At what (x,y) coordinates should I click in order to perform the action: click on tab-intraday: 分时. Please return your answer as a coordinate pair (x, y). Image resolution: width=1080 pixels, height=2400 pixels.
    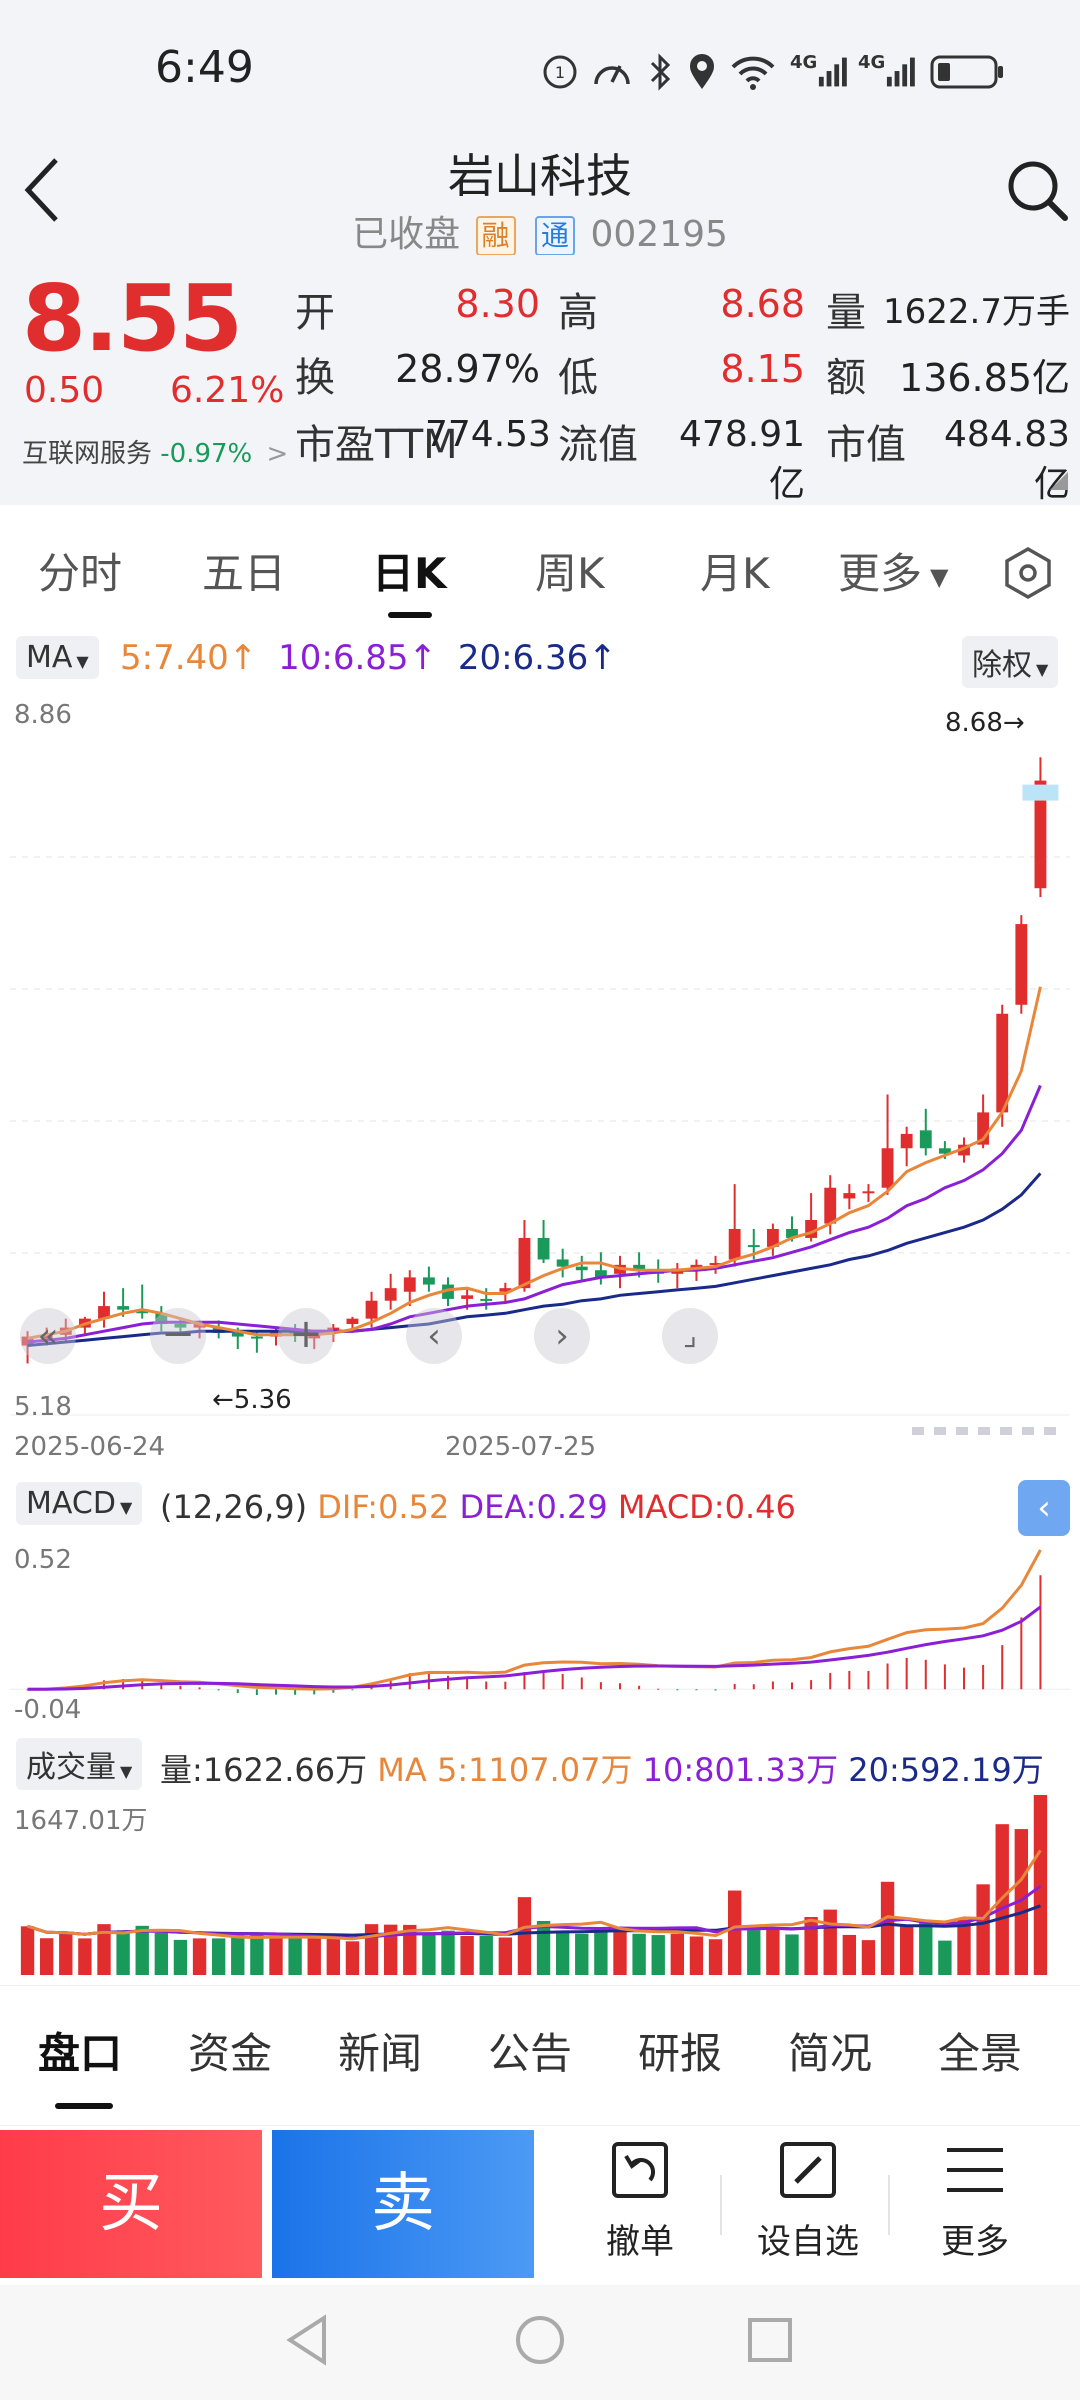
    Looking at the image, I should click on (80, 573).